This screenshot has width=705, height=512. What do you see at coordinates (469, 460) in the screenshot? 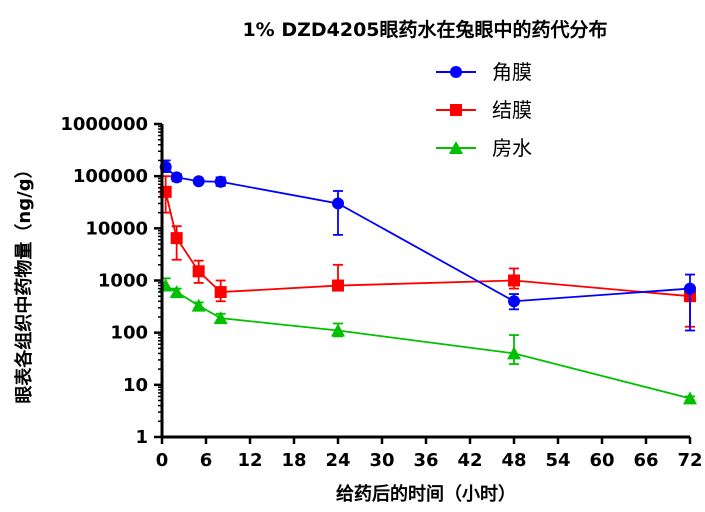
I see `x-tick-label: 42` at bounding box center [469, 460].